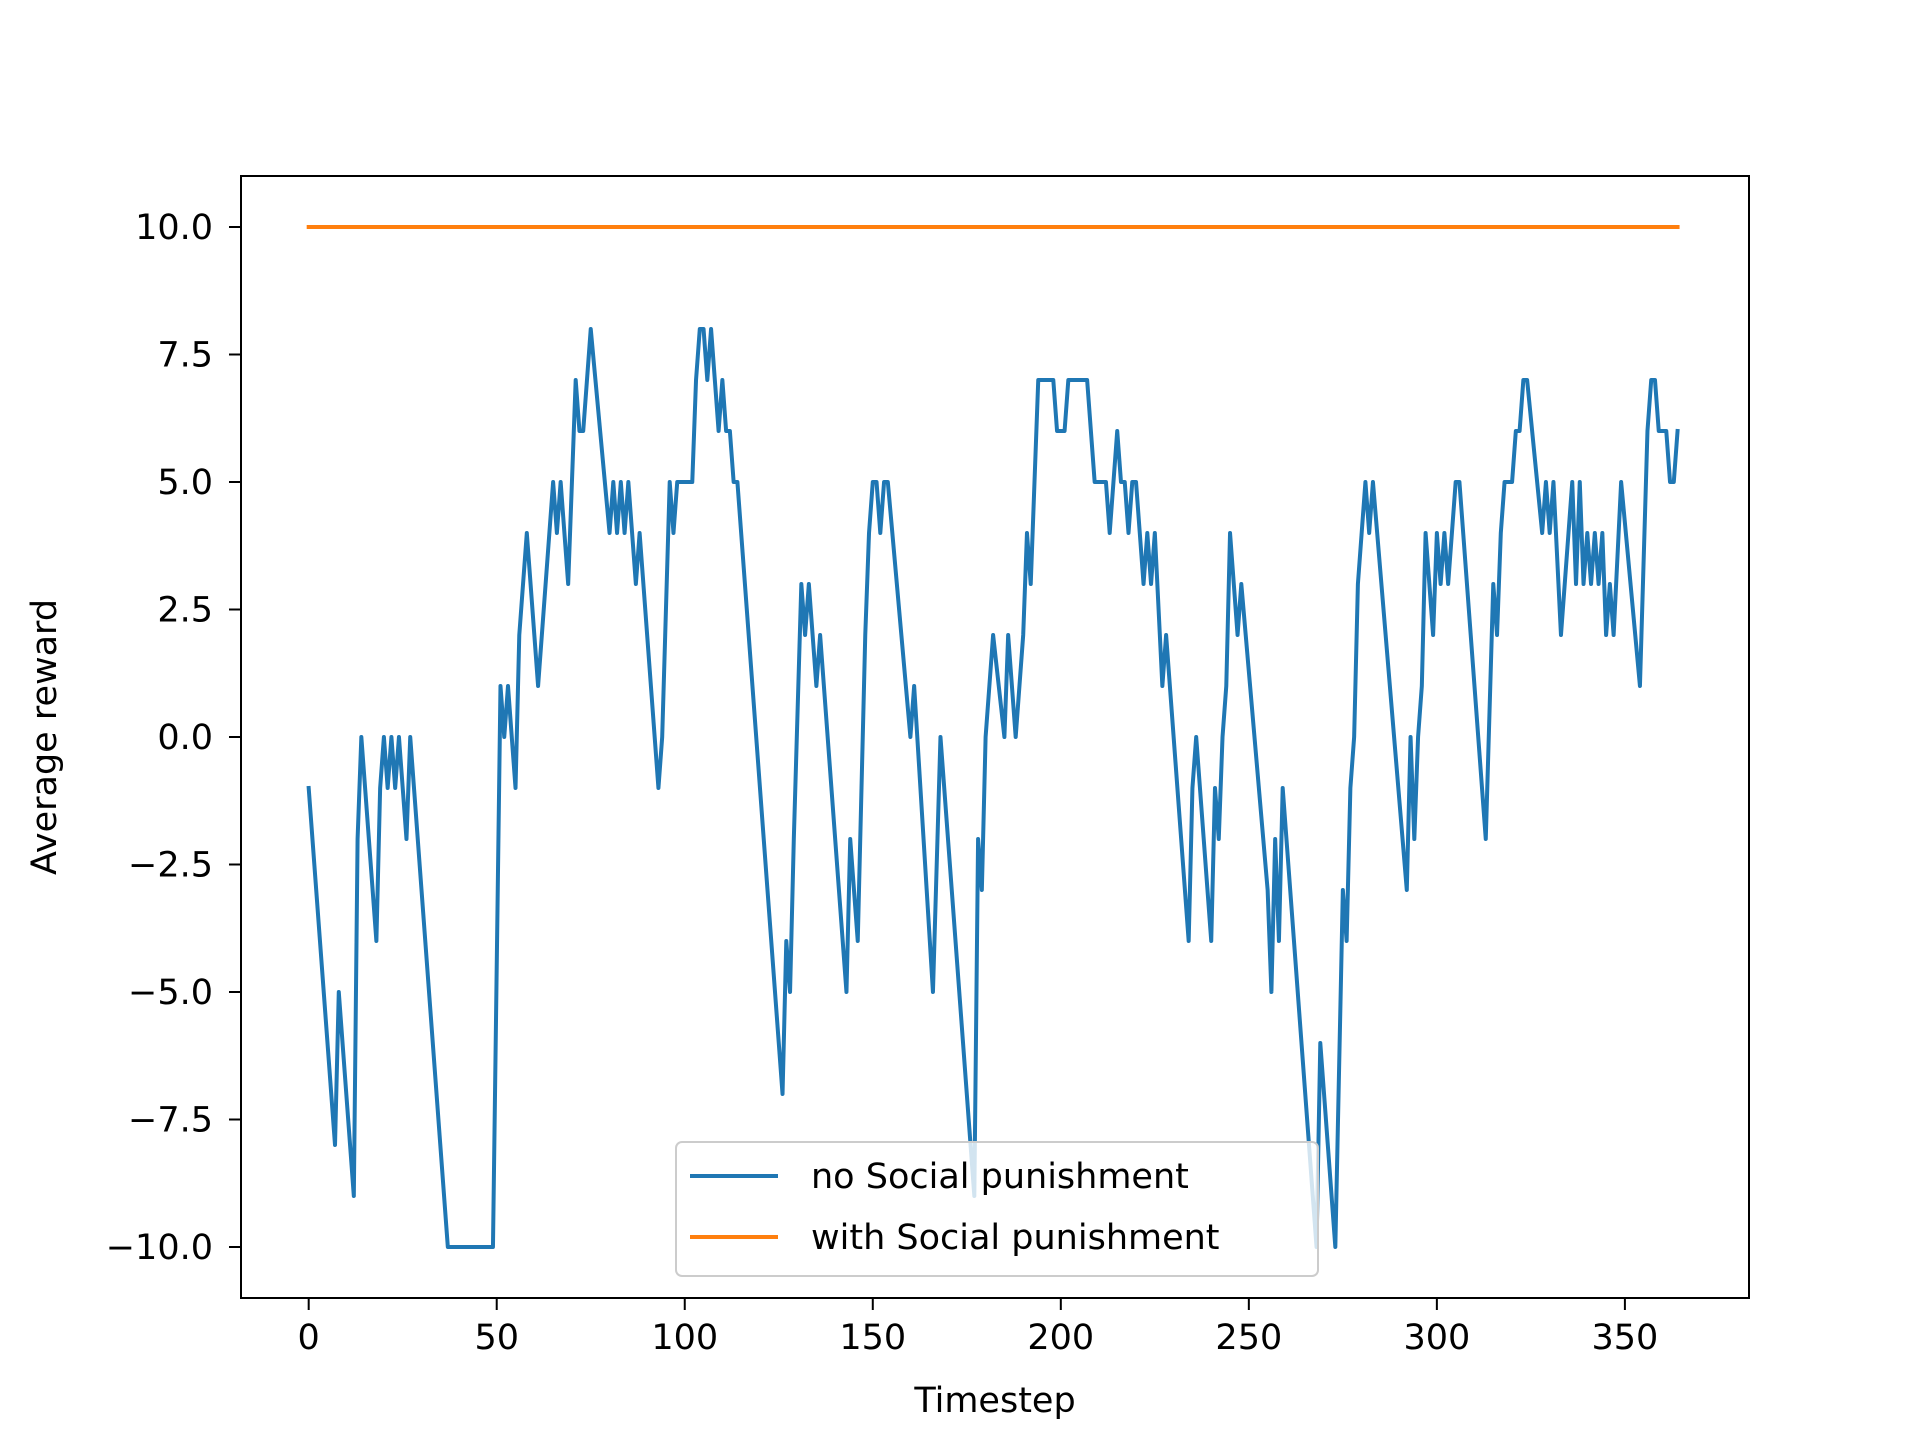  Describe the element at coordinates (994, 1401) in the screenshot. I see `x-axis-label: Timestep` at that location.